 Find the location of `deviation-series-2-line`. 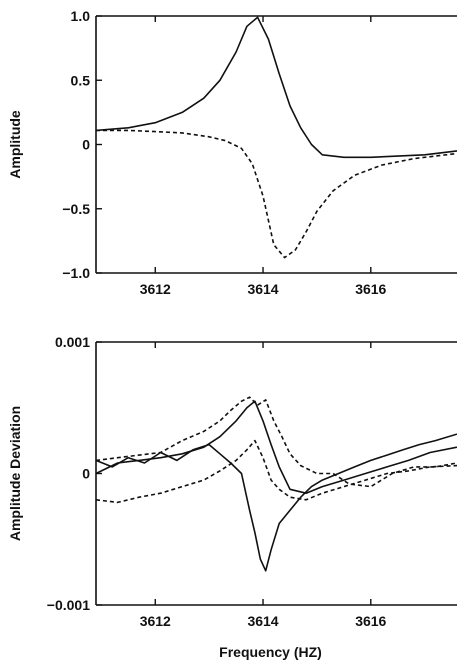

deviation-series-2-line is located at coordinates (276, 447).